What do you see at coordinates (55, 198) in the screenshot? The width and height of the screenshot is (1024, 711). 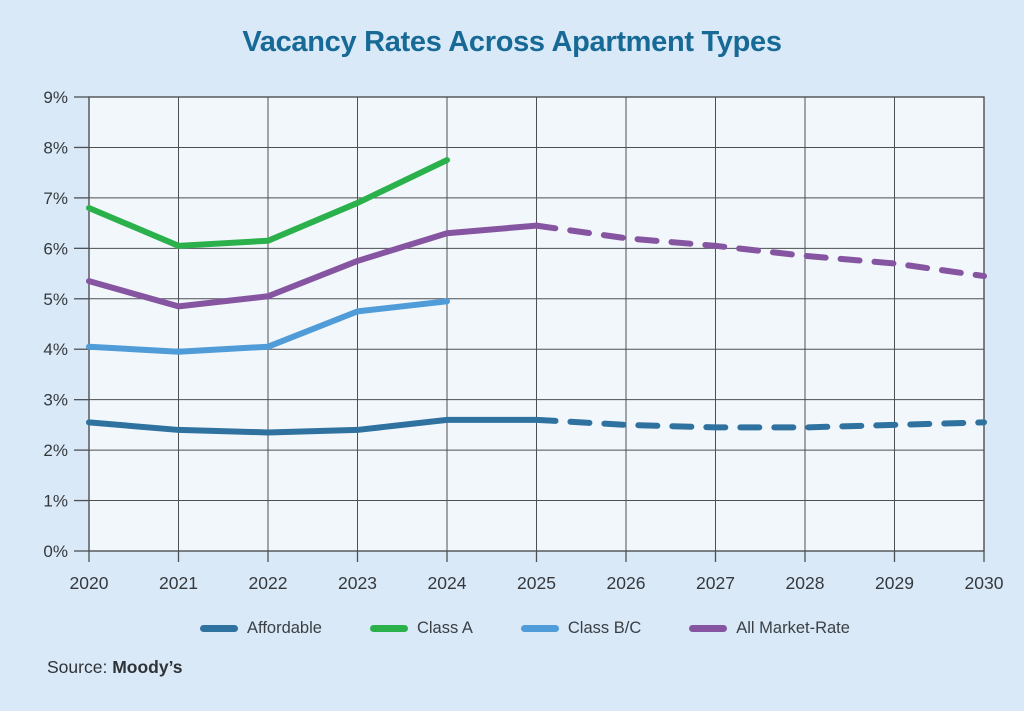 I see `y-tick-label: 7%` at bounding box center [55, 198].